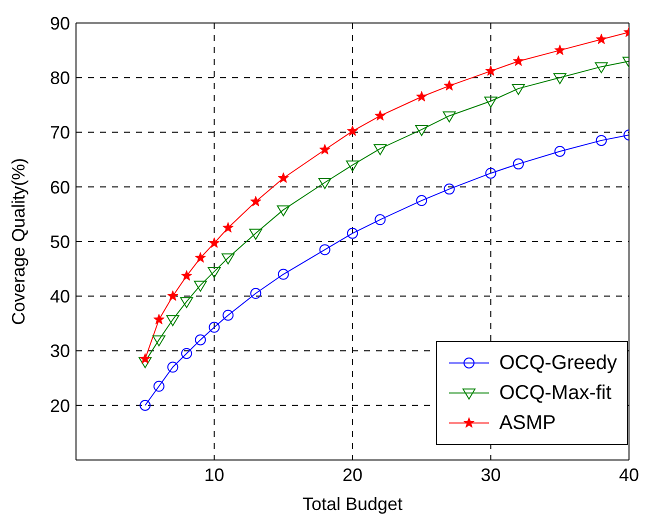 This screenshot has width=650, height=525. What do you see at coordinates (352, 504) in the screenshot?
I see `x-axis-title: Total Budget` at bounding box center [352, 504].